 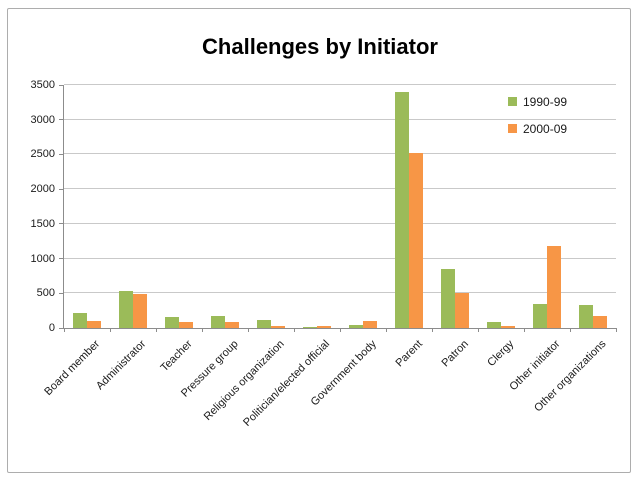 What do you see at coordinates (320, 46) in the screenshot?
I see `chart-title: Challenges by Initiator` at bounding box center [320, 46].